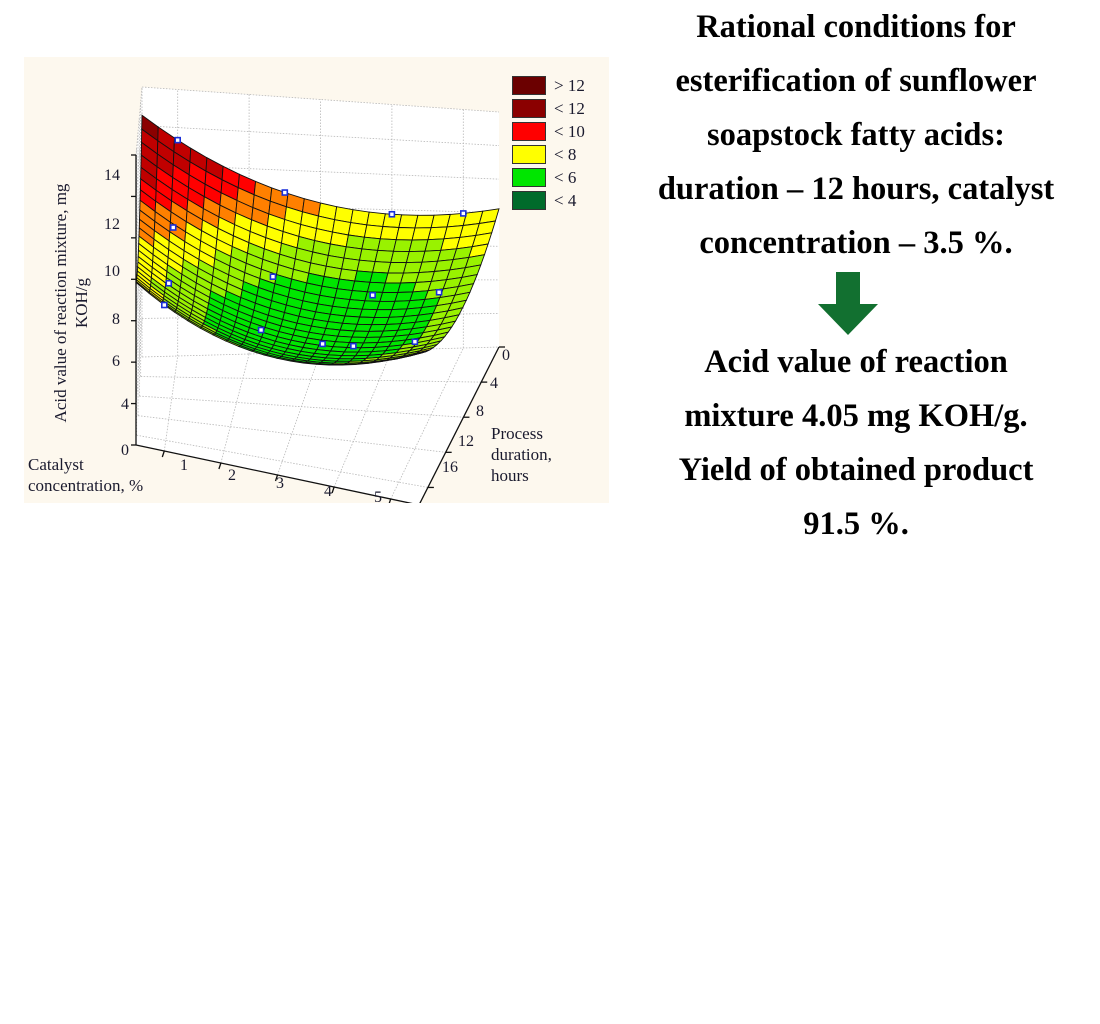  I want to click on legend-label: > 12, so click(569, 85).